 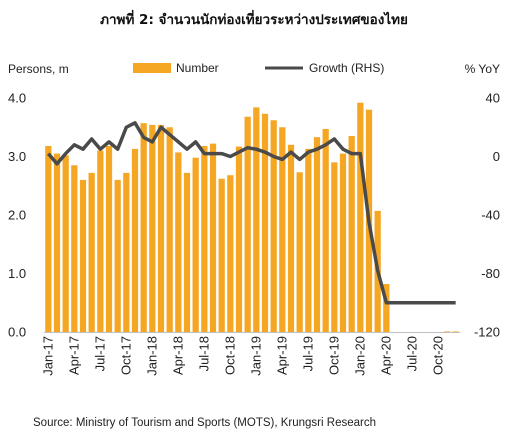 I want to click on left-tick-label: 1.0, so click(x=17, y=273).